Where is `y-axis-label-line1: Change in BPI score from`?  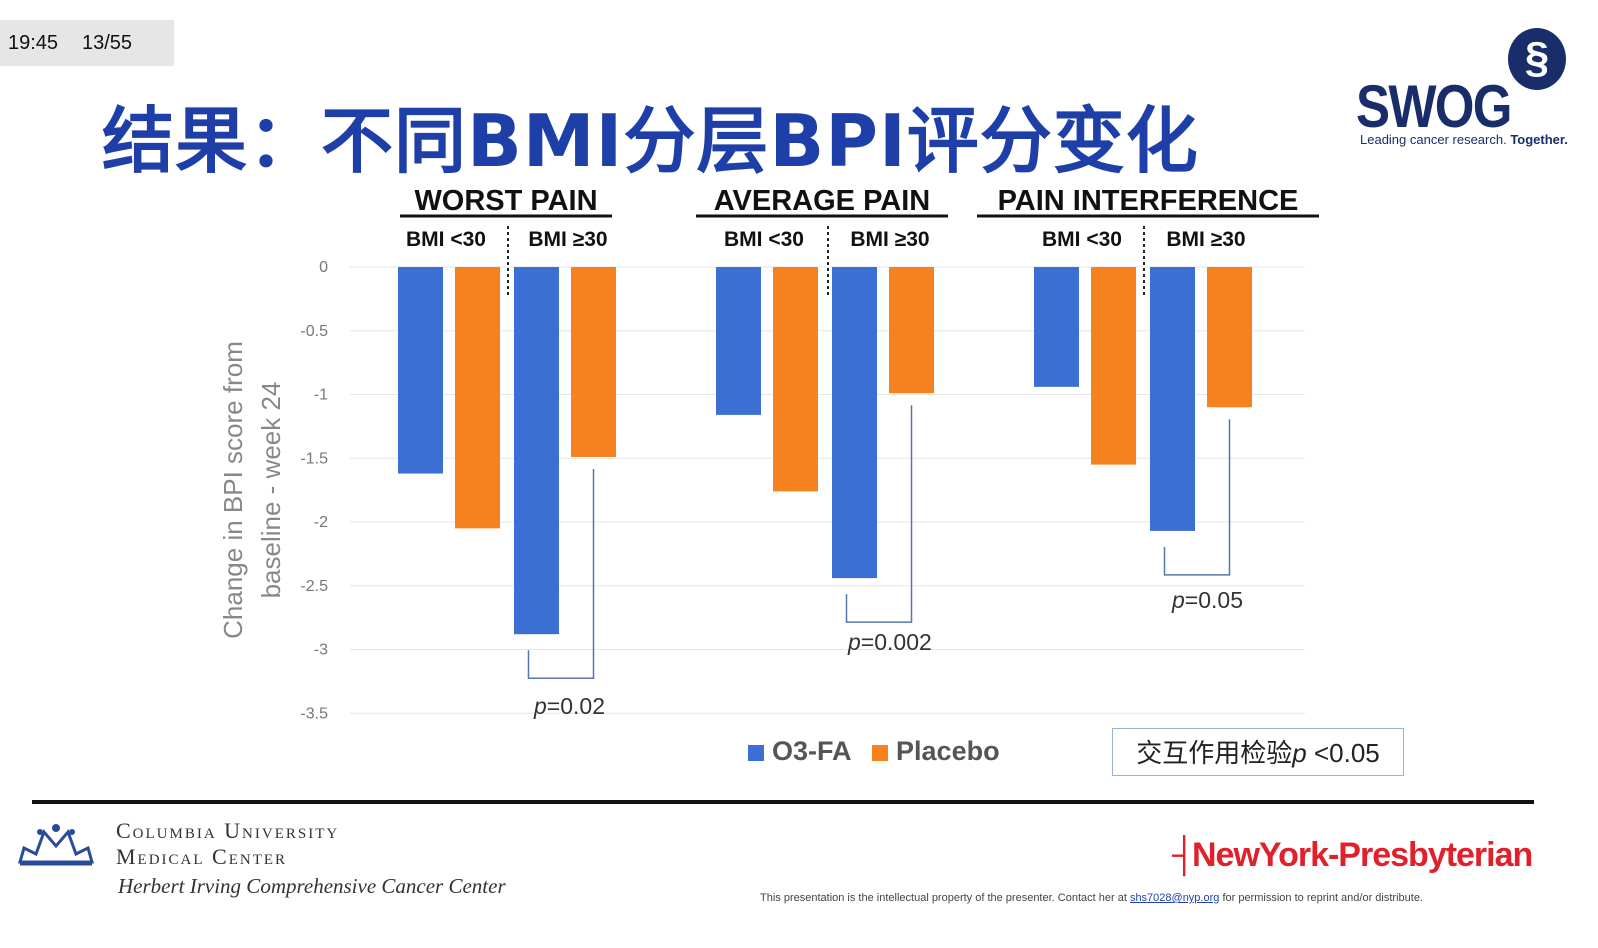 y-axis-label-line1: Change in BPI score from is located at coordinates (233, 490).